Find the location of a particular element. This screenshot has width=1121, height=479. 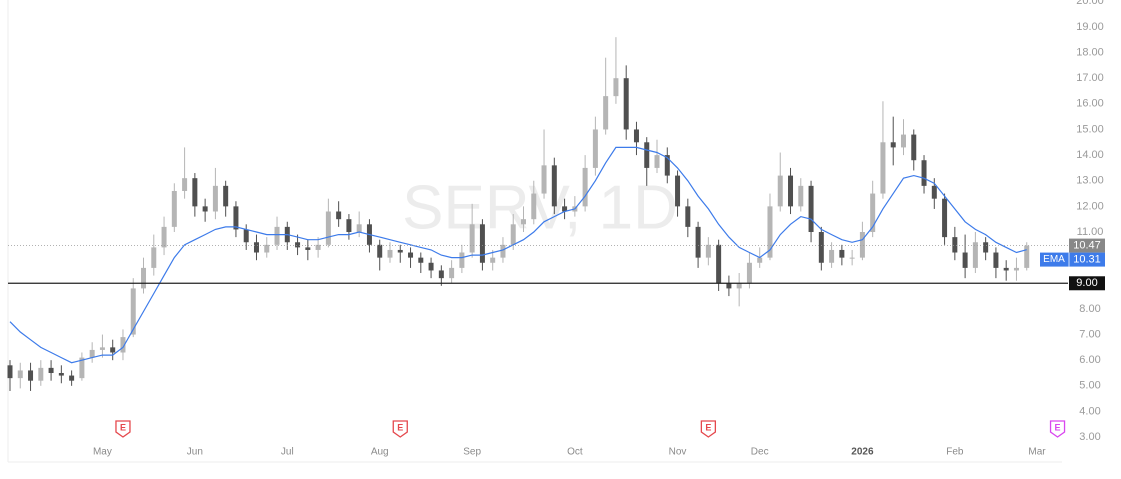

y-tick-label: 3.00 is located at coordinates (1089, 437).